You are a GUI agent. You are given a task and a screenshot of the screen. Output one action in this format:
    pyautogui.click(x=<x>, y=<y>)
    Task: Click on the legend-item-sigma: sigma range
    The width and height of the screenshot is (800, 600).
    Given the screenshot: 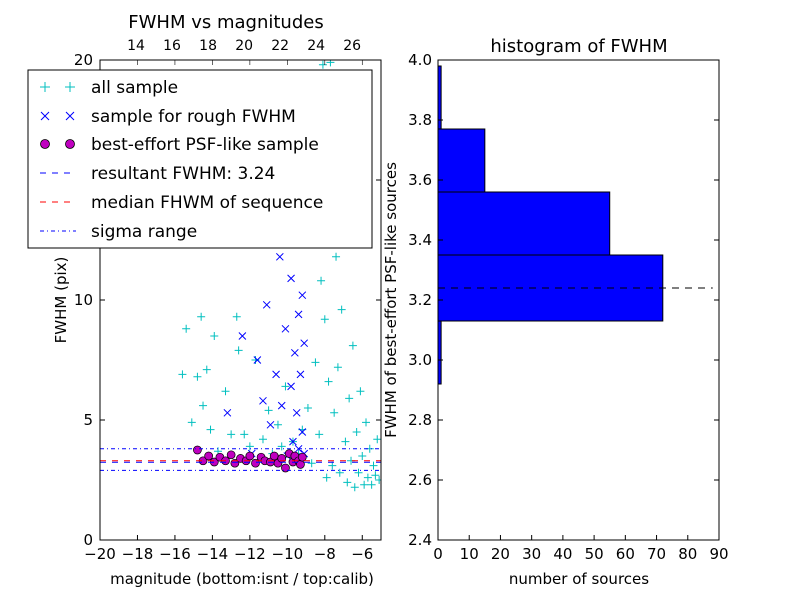 What is the action you would take?
    pyautogui.click(x=118, y=232)
    